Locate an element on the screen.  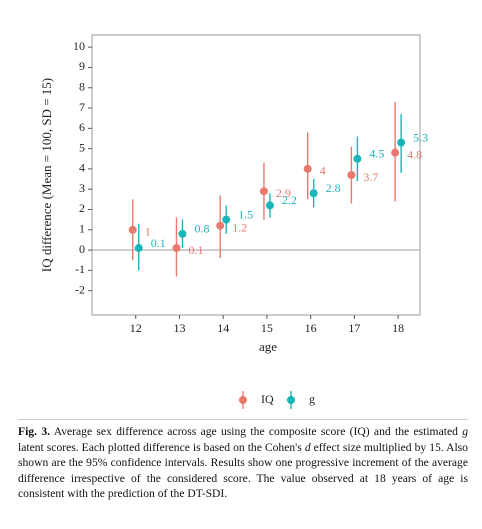
caption-italic: g is located at coordinates (465, 431).